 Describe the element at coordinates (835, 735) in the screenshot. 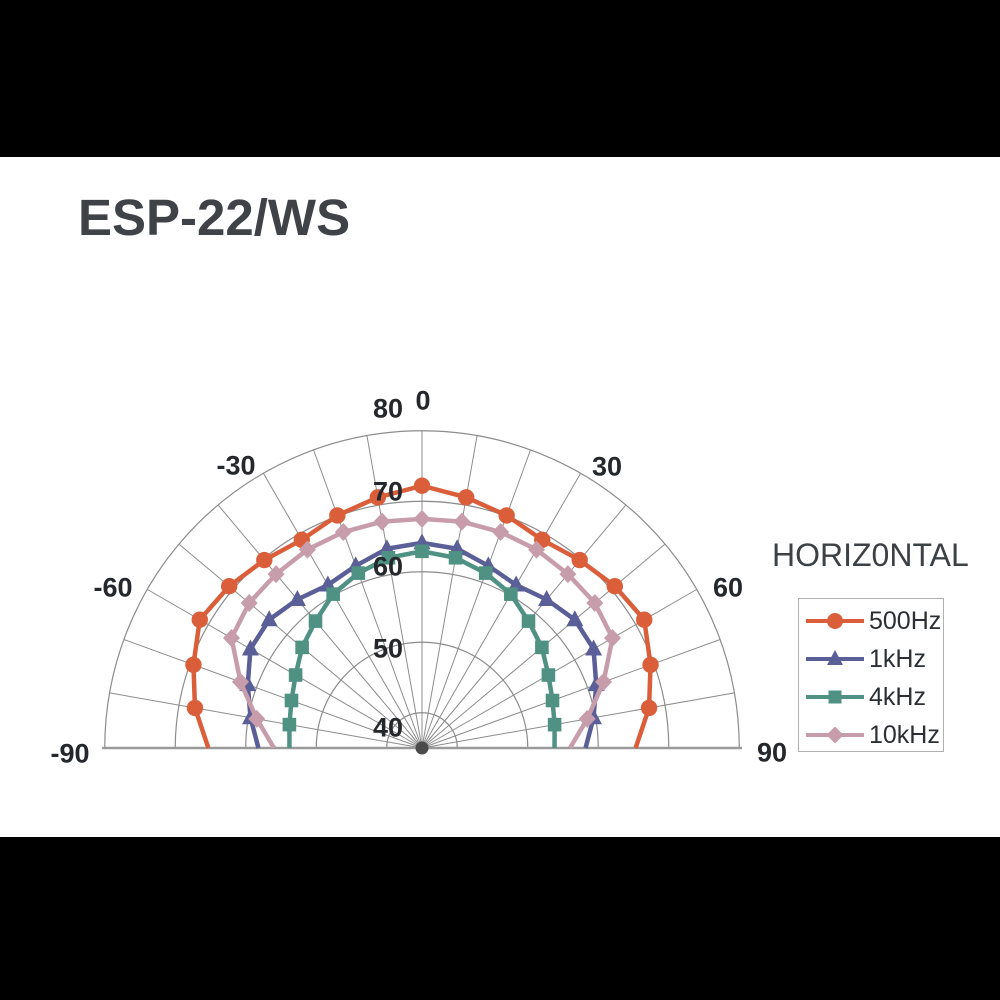

I see `legend-swatch-diamond-icon` at that location.